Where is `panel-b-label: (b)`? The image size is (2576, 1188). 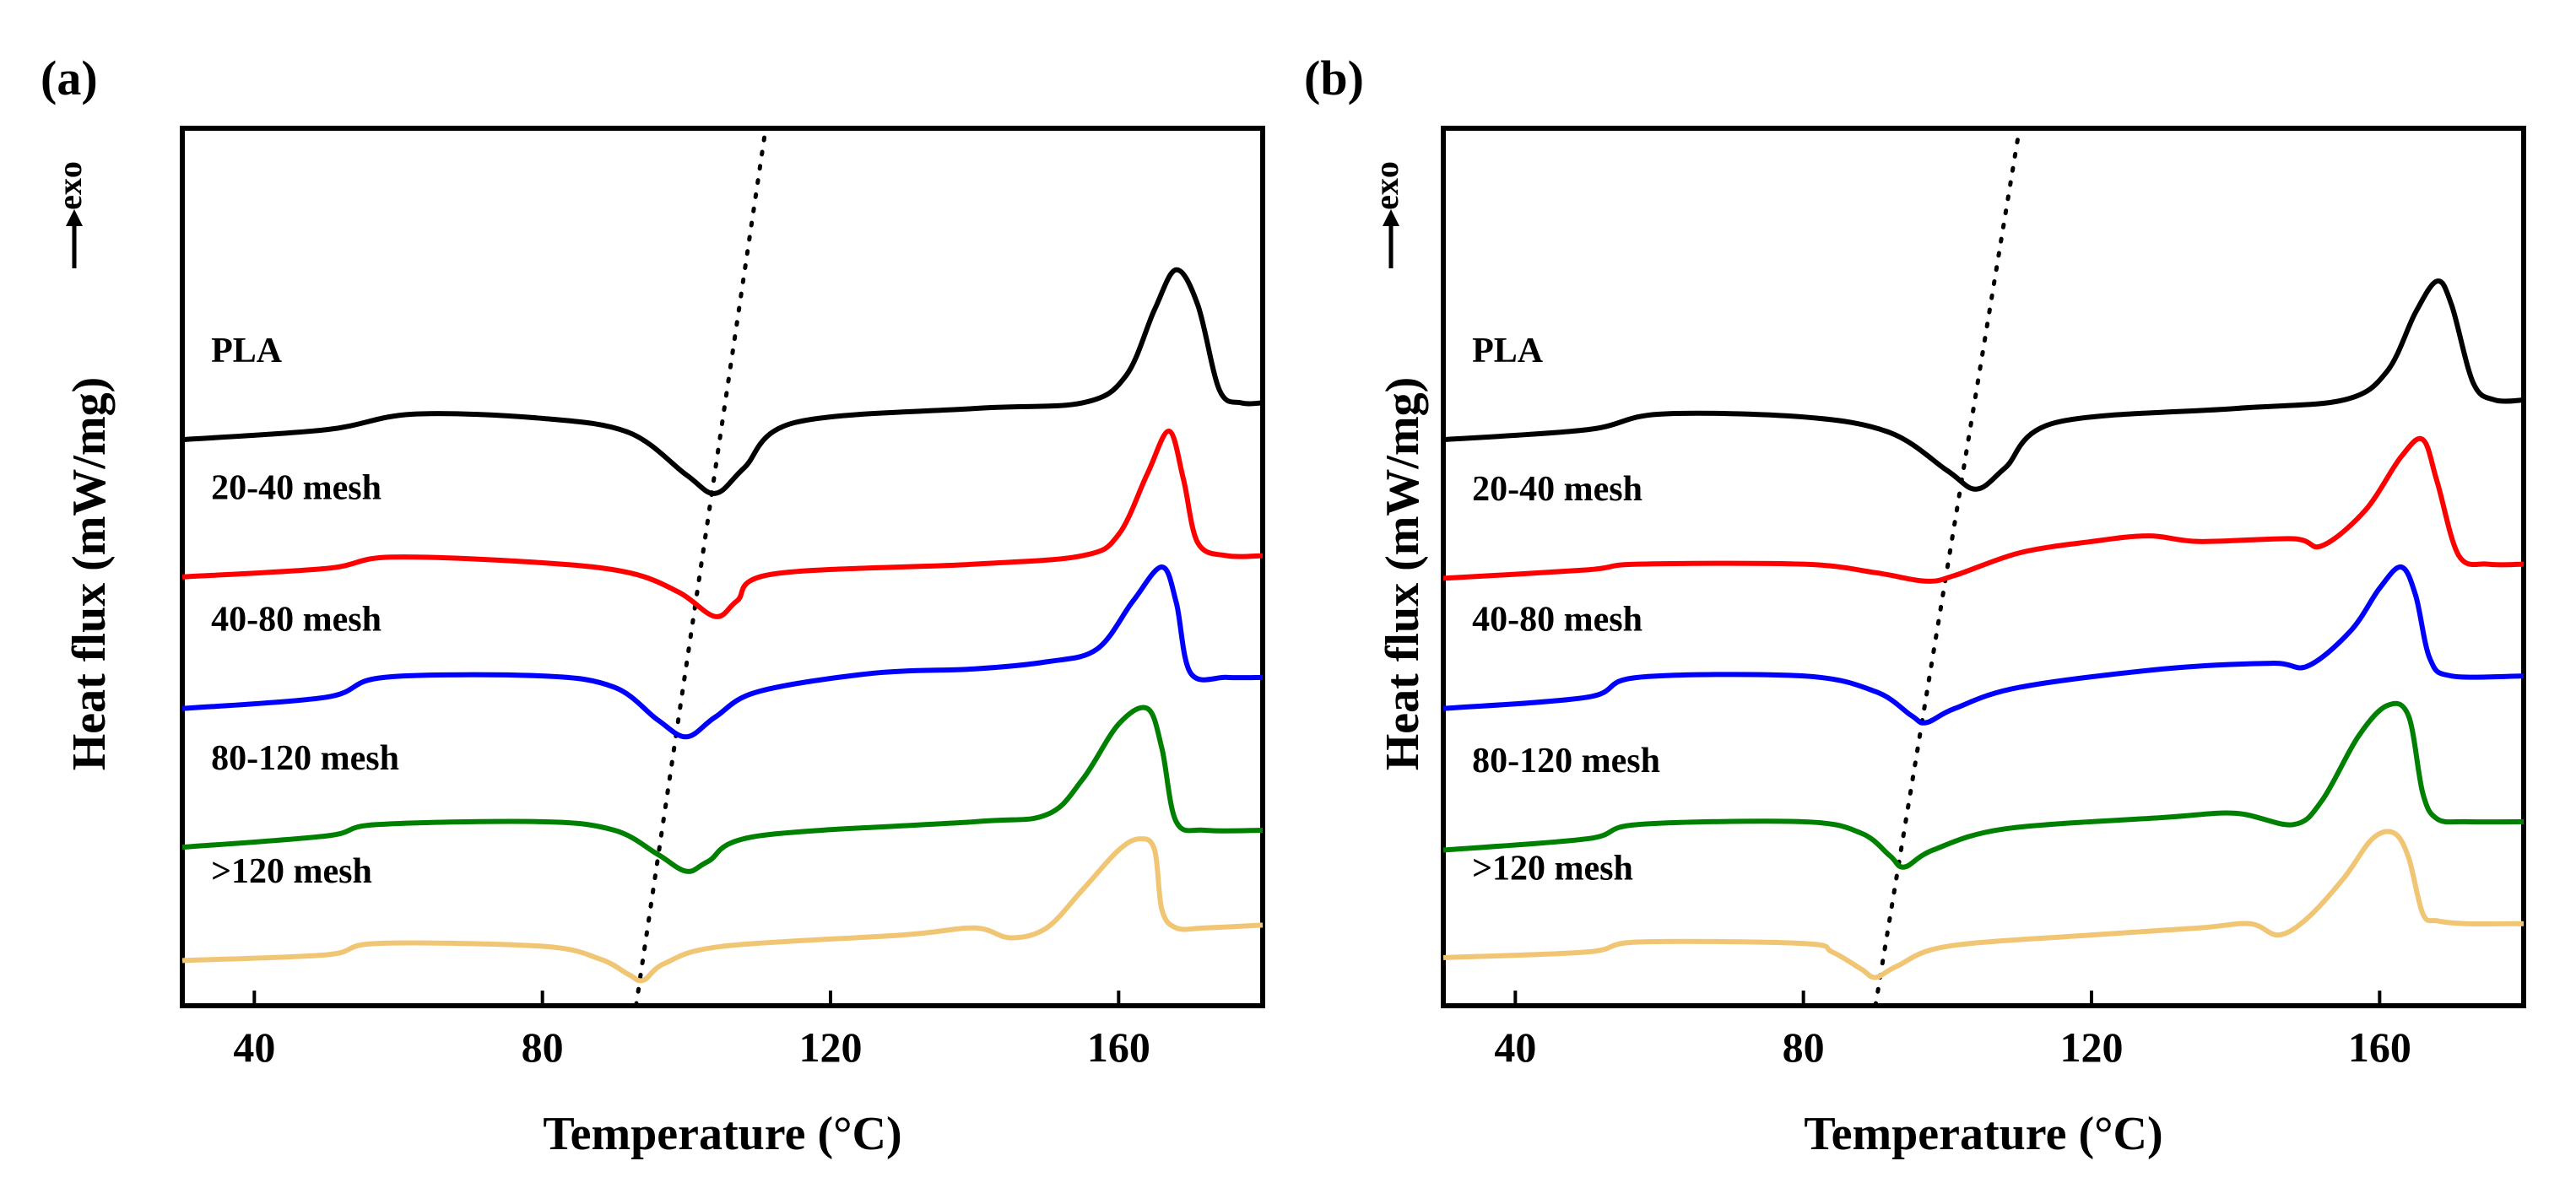 panel-b-label: (b) is located at coordinates (1334, 78).